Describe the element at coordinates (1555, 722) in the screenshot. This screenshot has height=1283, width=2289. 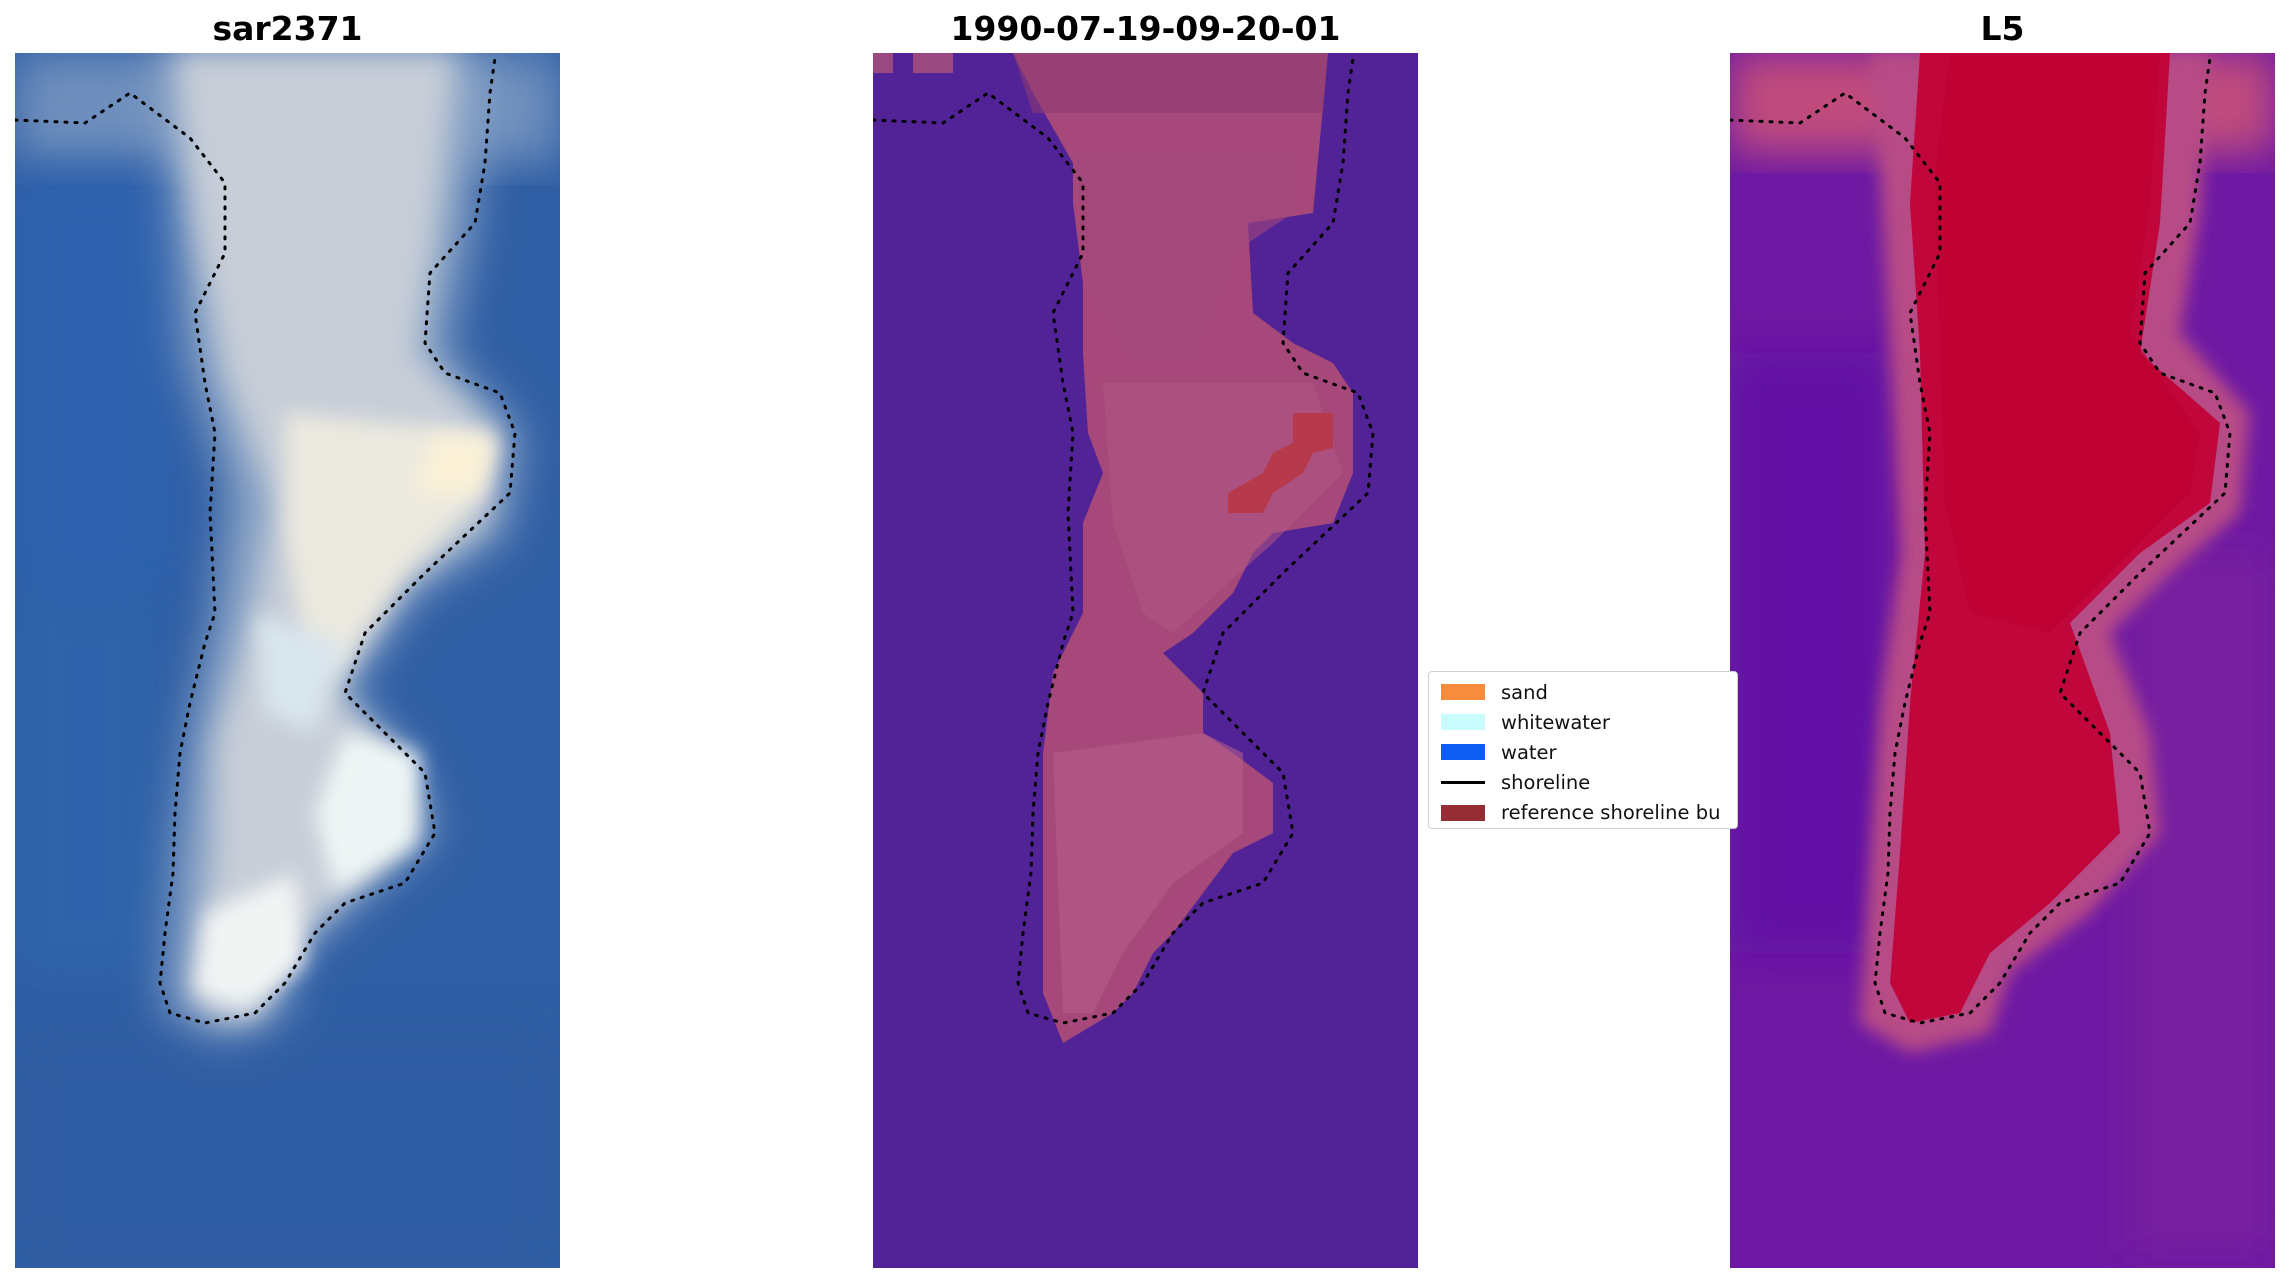
I see `legend-label: whitewater` at that location.